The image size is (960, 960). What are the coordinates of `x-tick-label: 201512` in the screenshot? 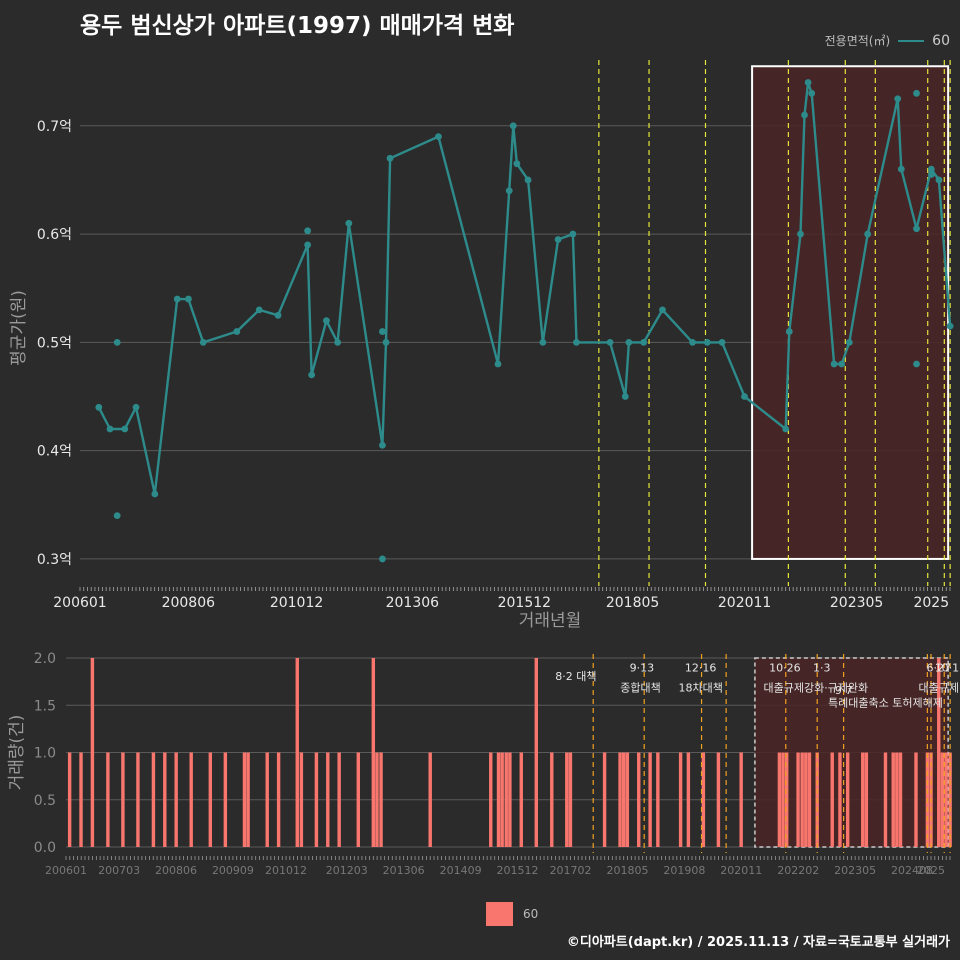 It's located at (524, 603).